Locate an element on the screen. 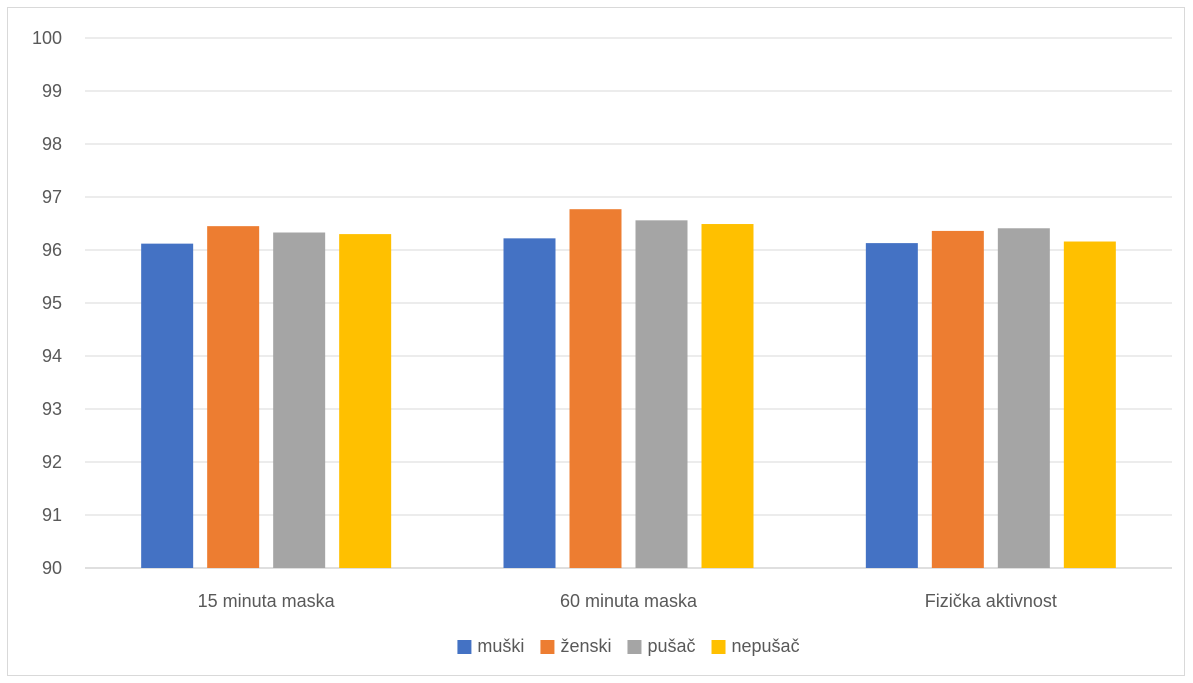  legend-label: ženski is located at coordinates (585, 646).